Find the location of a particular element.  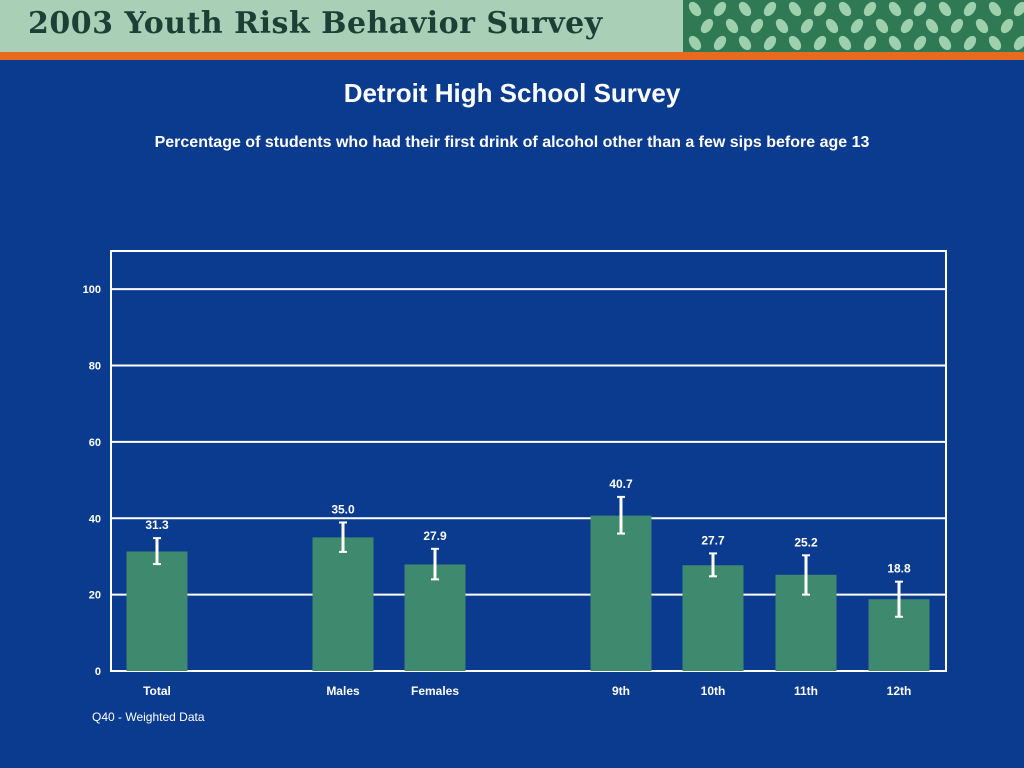

data-label: 25.2 is located at coordinates (806, 542).